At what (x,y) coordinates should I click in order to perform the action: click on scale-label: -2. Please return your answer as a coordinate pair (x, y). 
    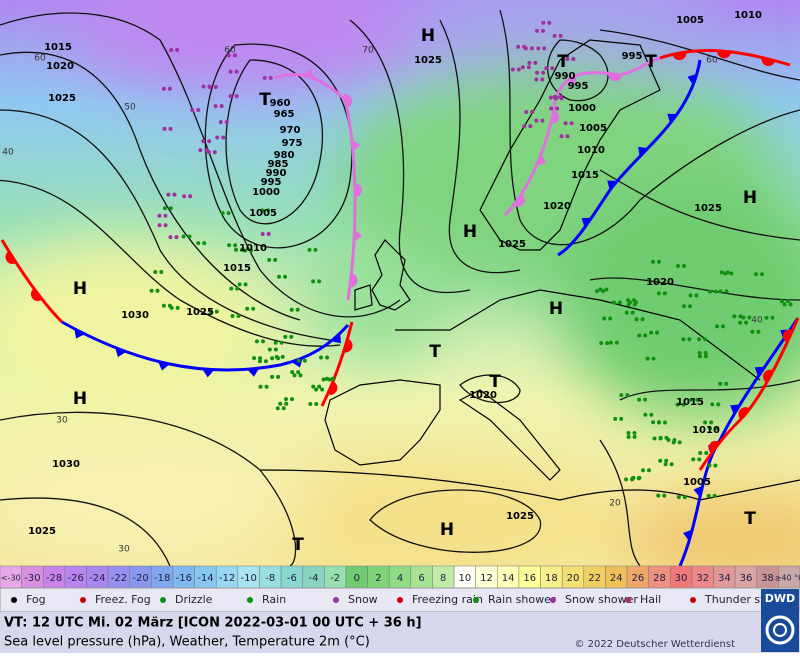
    Looking at the image, I should click on (335, 578).